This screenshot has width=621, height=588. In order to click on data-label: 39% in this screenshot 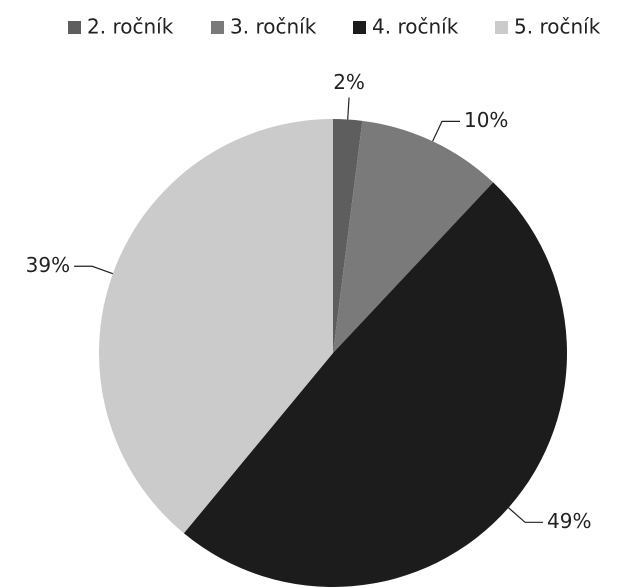, I will do `click(48, 265)`.